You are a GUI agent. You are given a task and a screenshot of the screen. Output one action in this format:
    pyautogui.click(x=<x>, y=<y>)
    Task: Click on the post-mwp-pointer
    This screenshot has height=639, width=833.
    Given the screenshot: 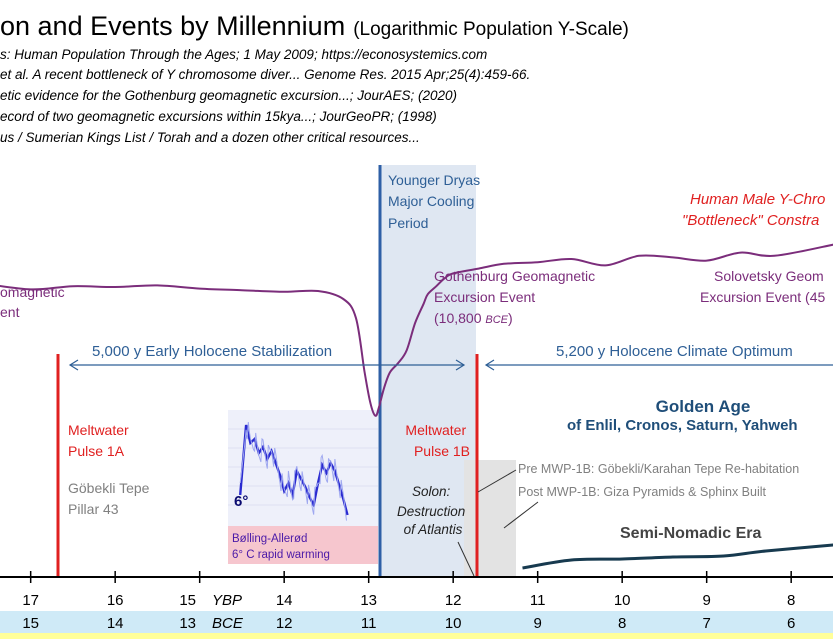 What is the action you would take?
    pyautogui.click(x=521, y=515)
    